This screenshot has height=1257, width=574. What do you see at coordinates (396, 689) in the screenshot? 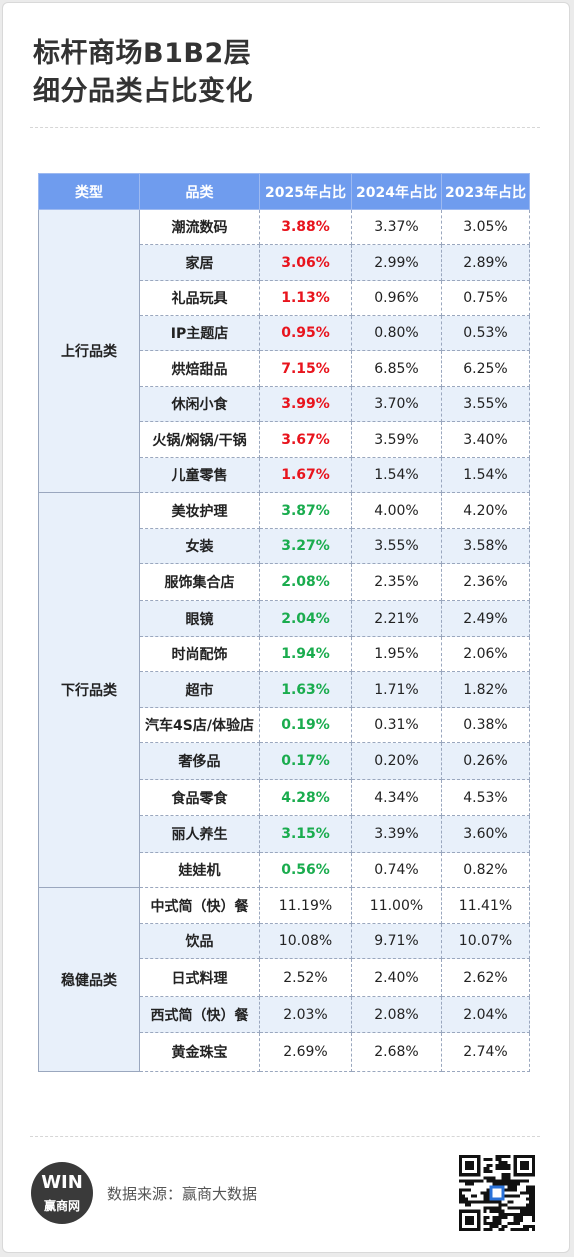
I see `share-2024-cell: 1.71%` at bounding box center [396, 689].